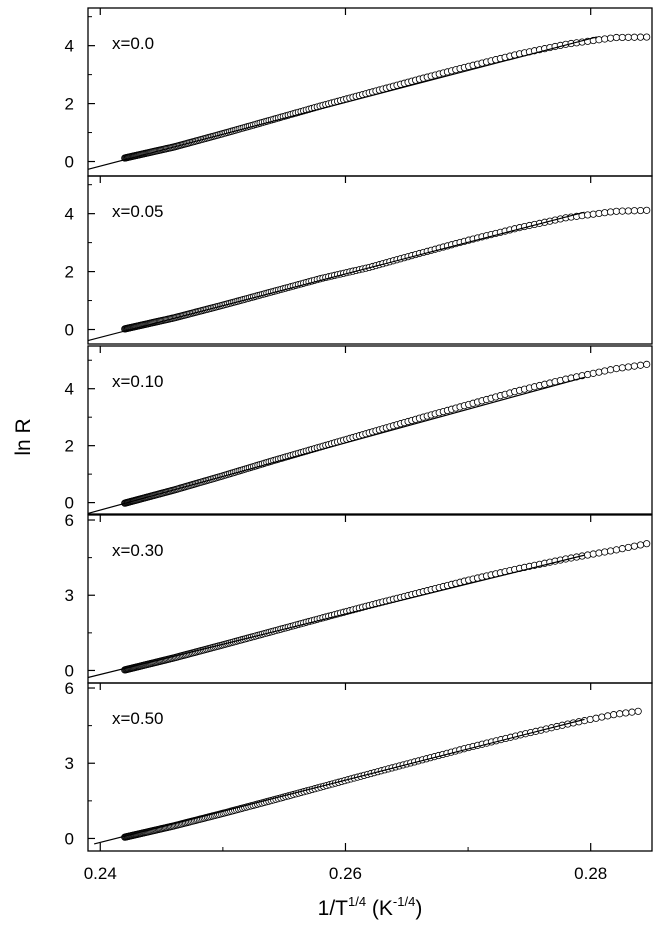 The image size is (654, 937). I want to click on panel-label: x=0.30, so click(138, 550).